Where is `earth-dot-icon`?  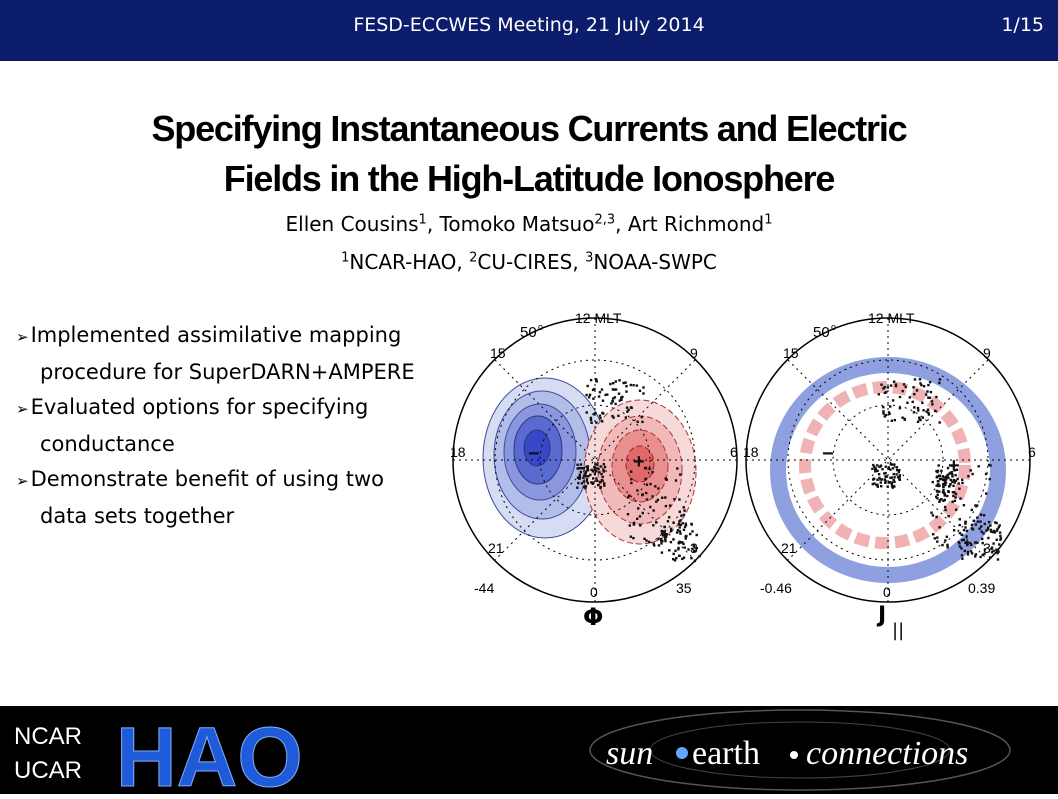 earth-dot-icon is located at coordinates (794, 755).